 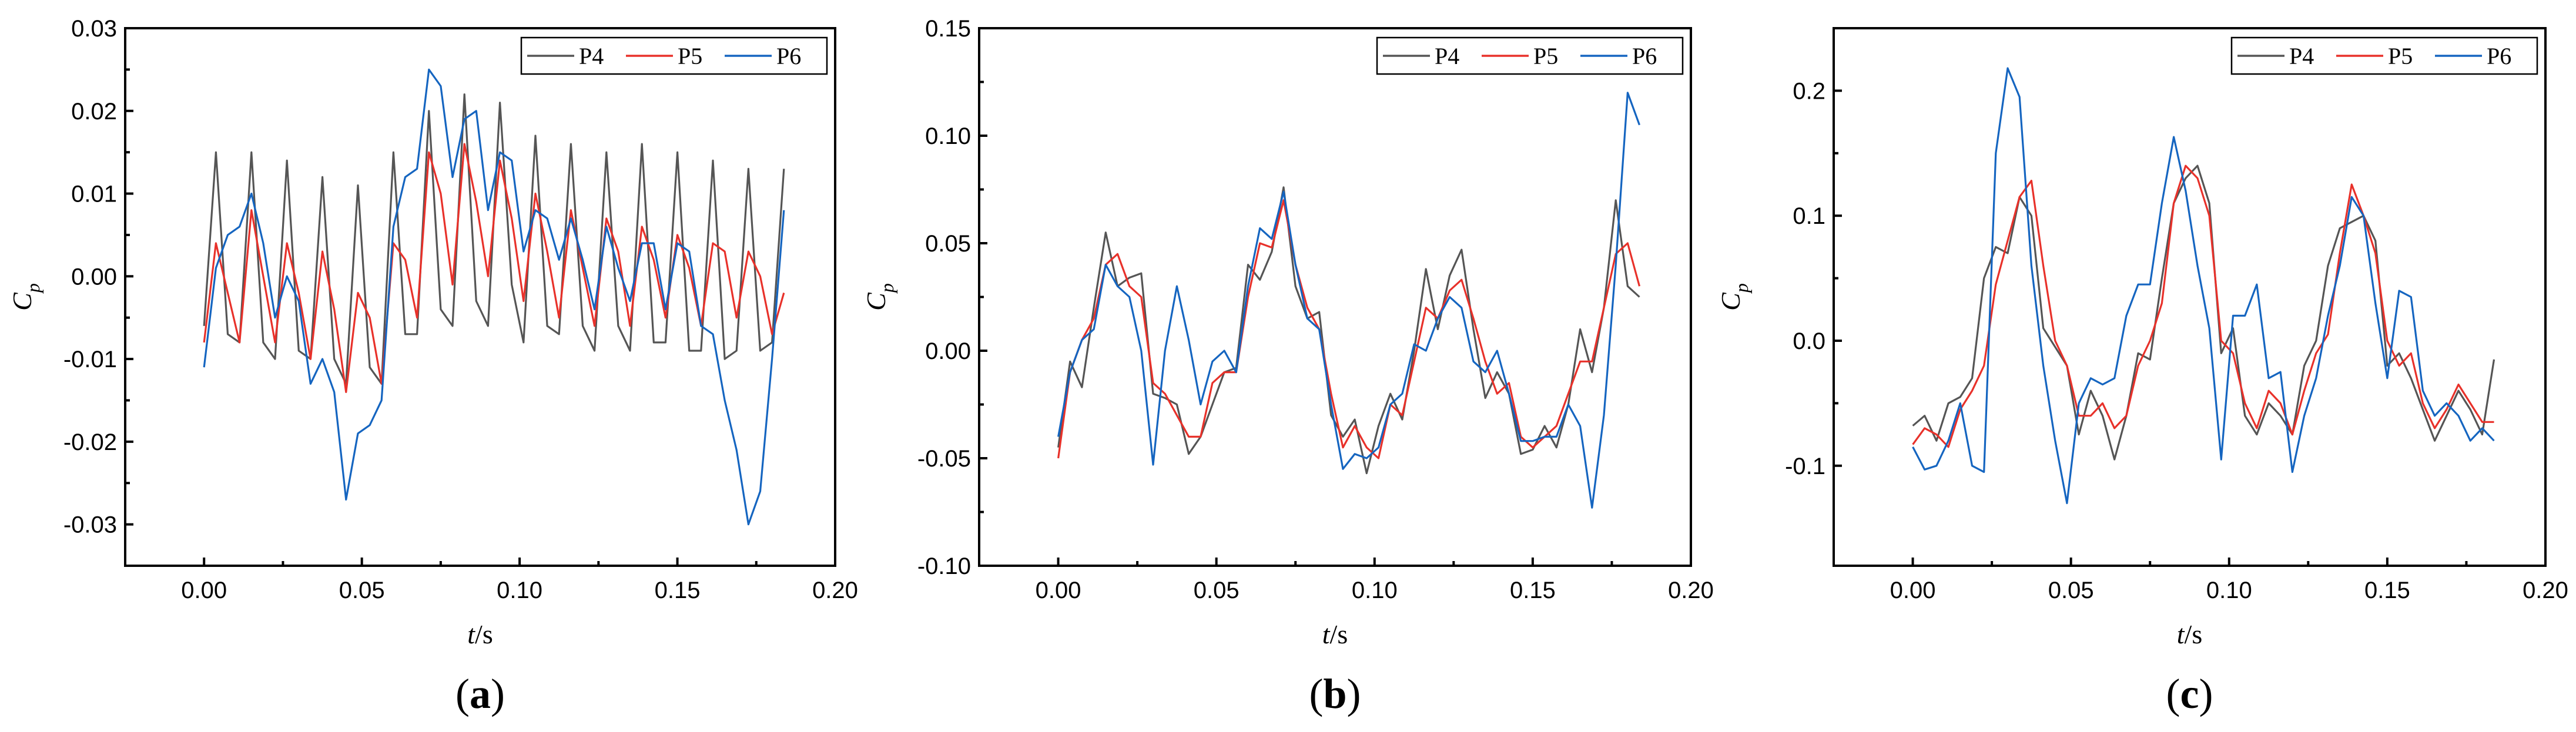 I want to click on y-tick-label: -0.01, so click(x=90, y=359).